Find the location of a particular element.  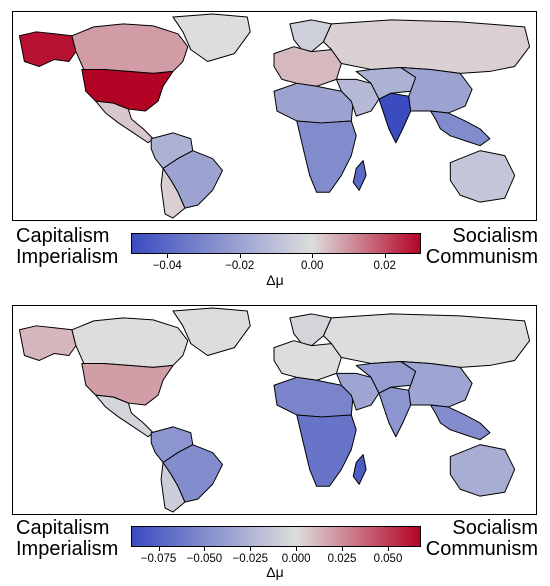

delta-mu-label-2: Δμ is located at coordinates (275, 572).